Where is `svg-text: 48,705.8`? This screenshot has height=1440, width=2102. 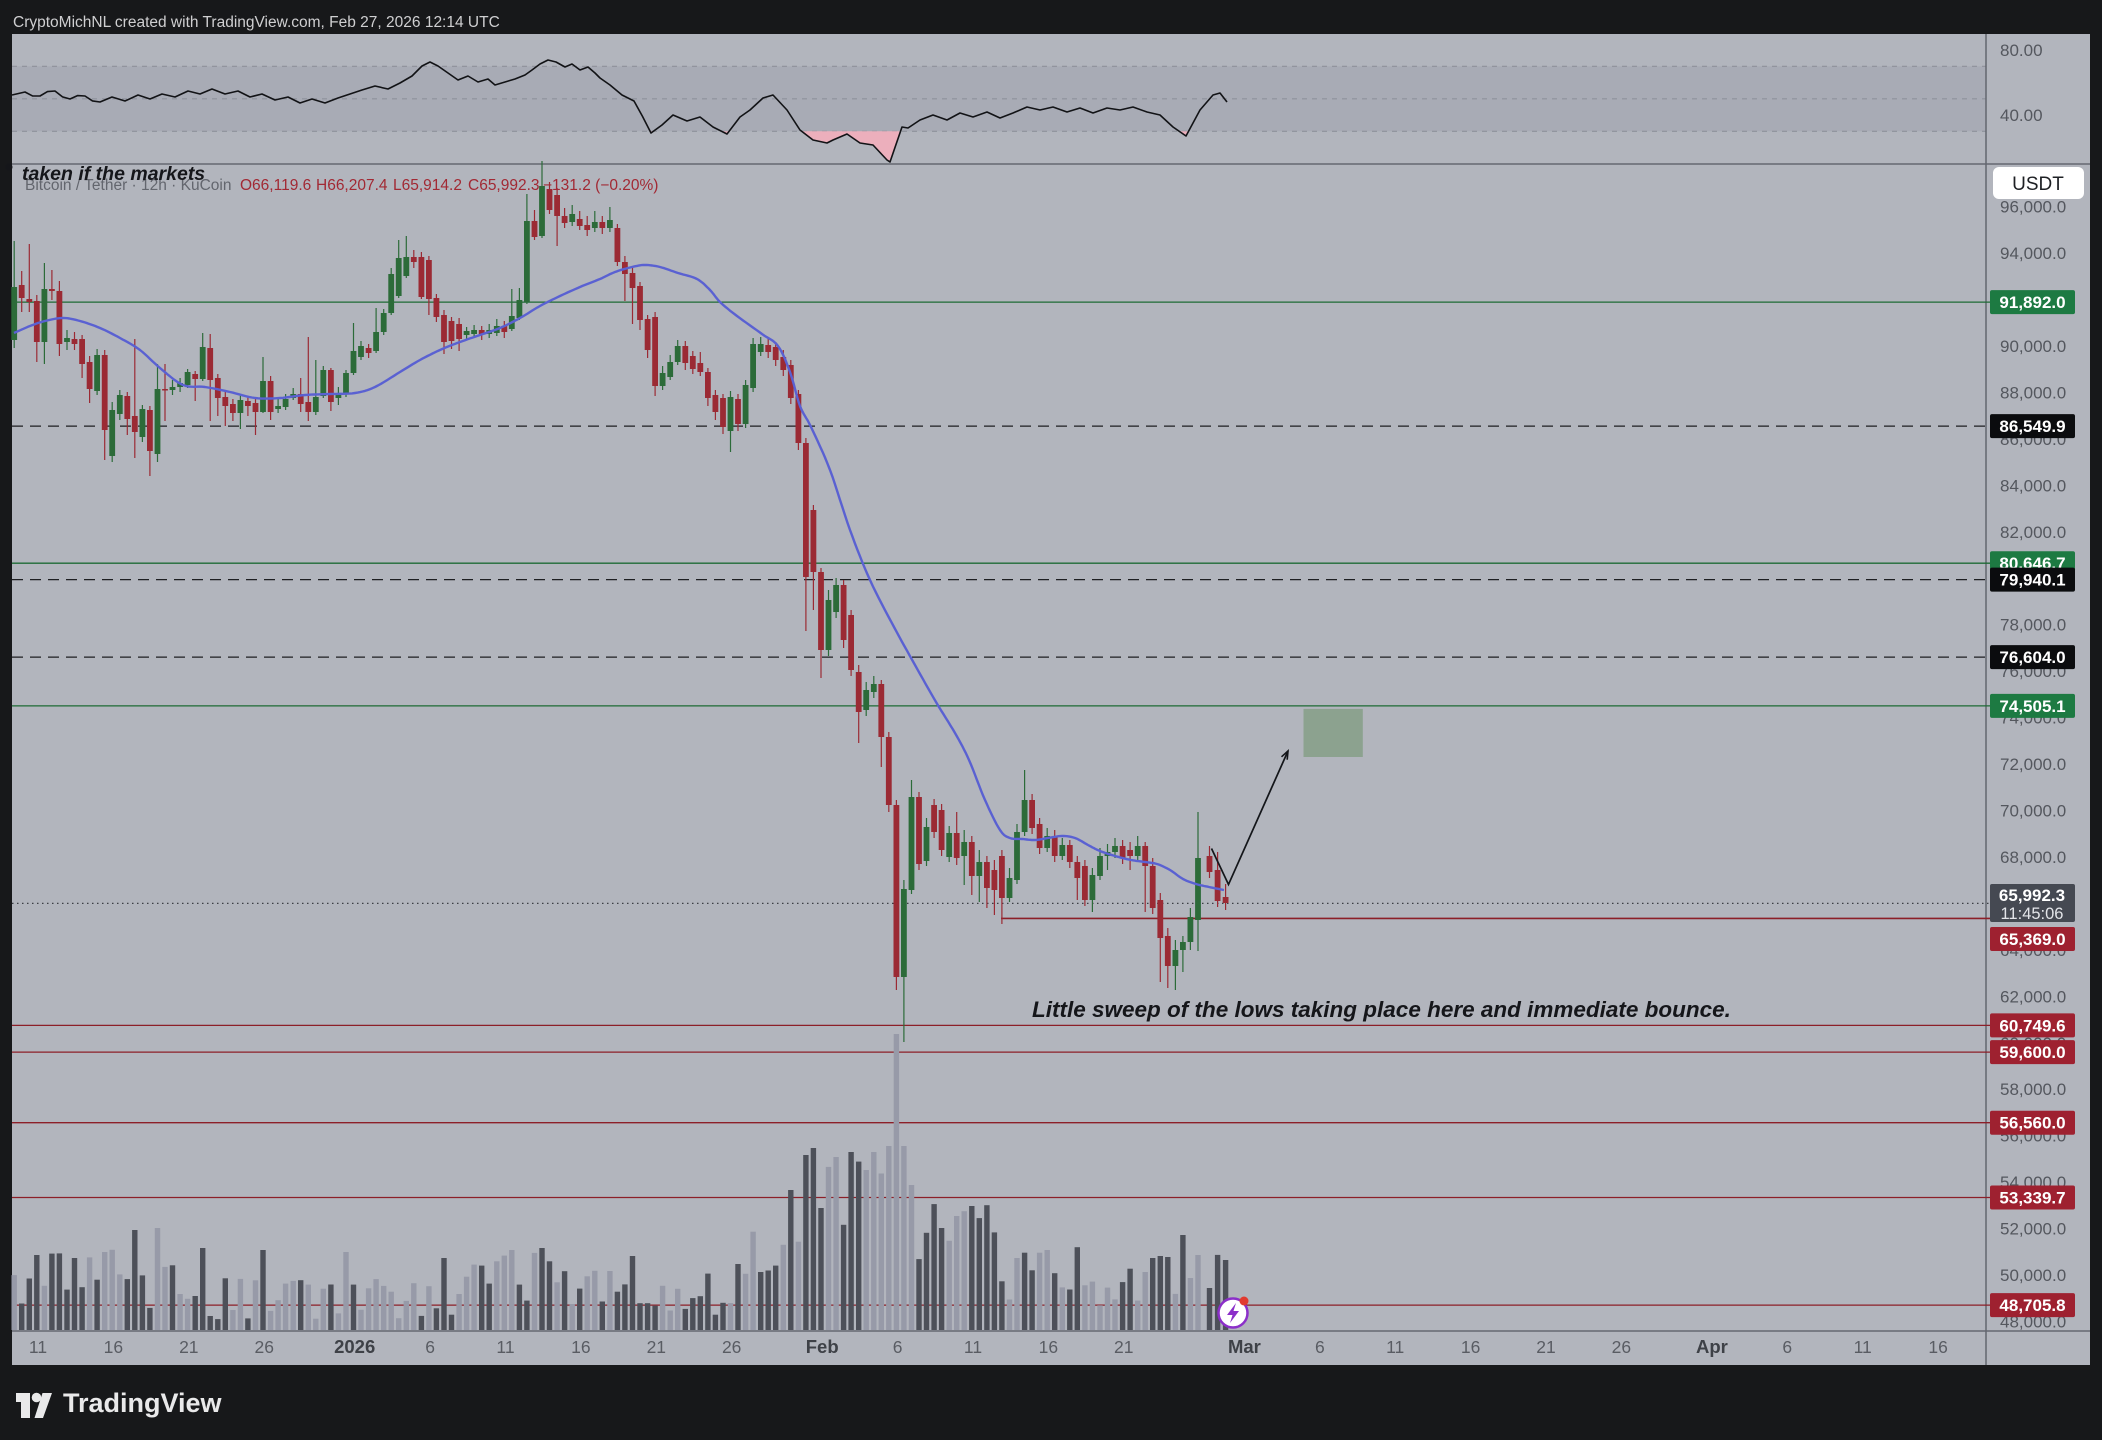 svg-text: 48,705.8 is located at coordinates (2032, 1305).